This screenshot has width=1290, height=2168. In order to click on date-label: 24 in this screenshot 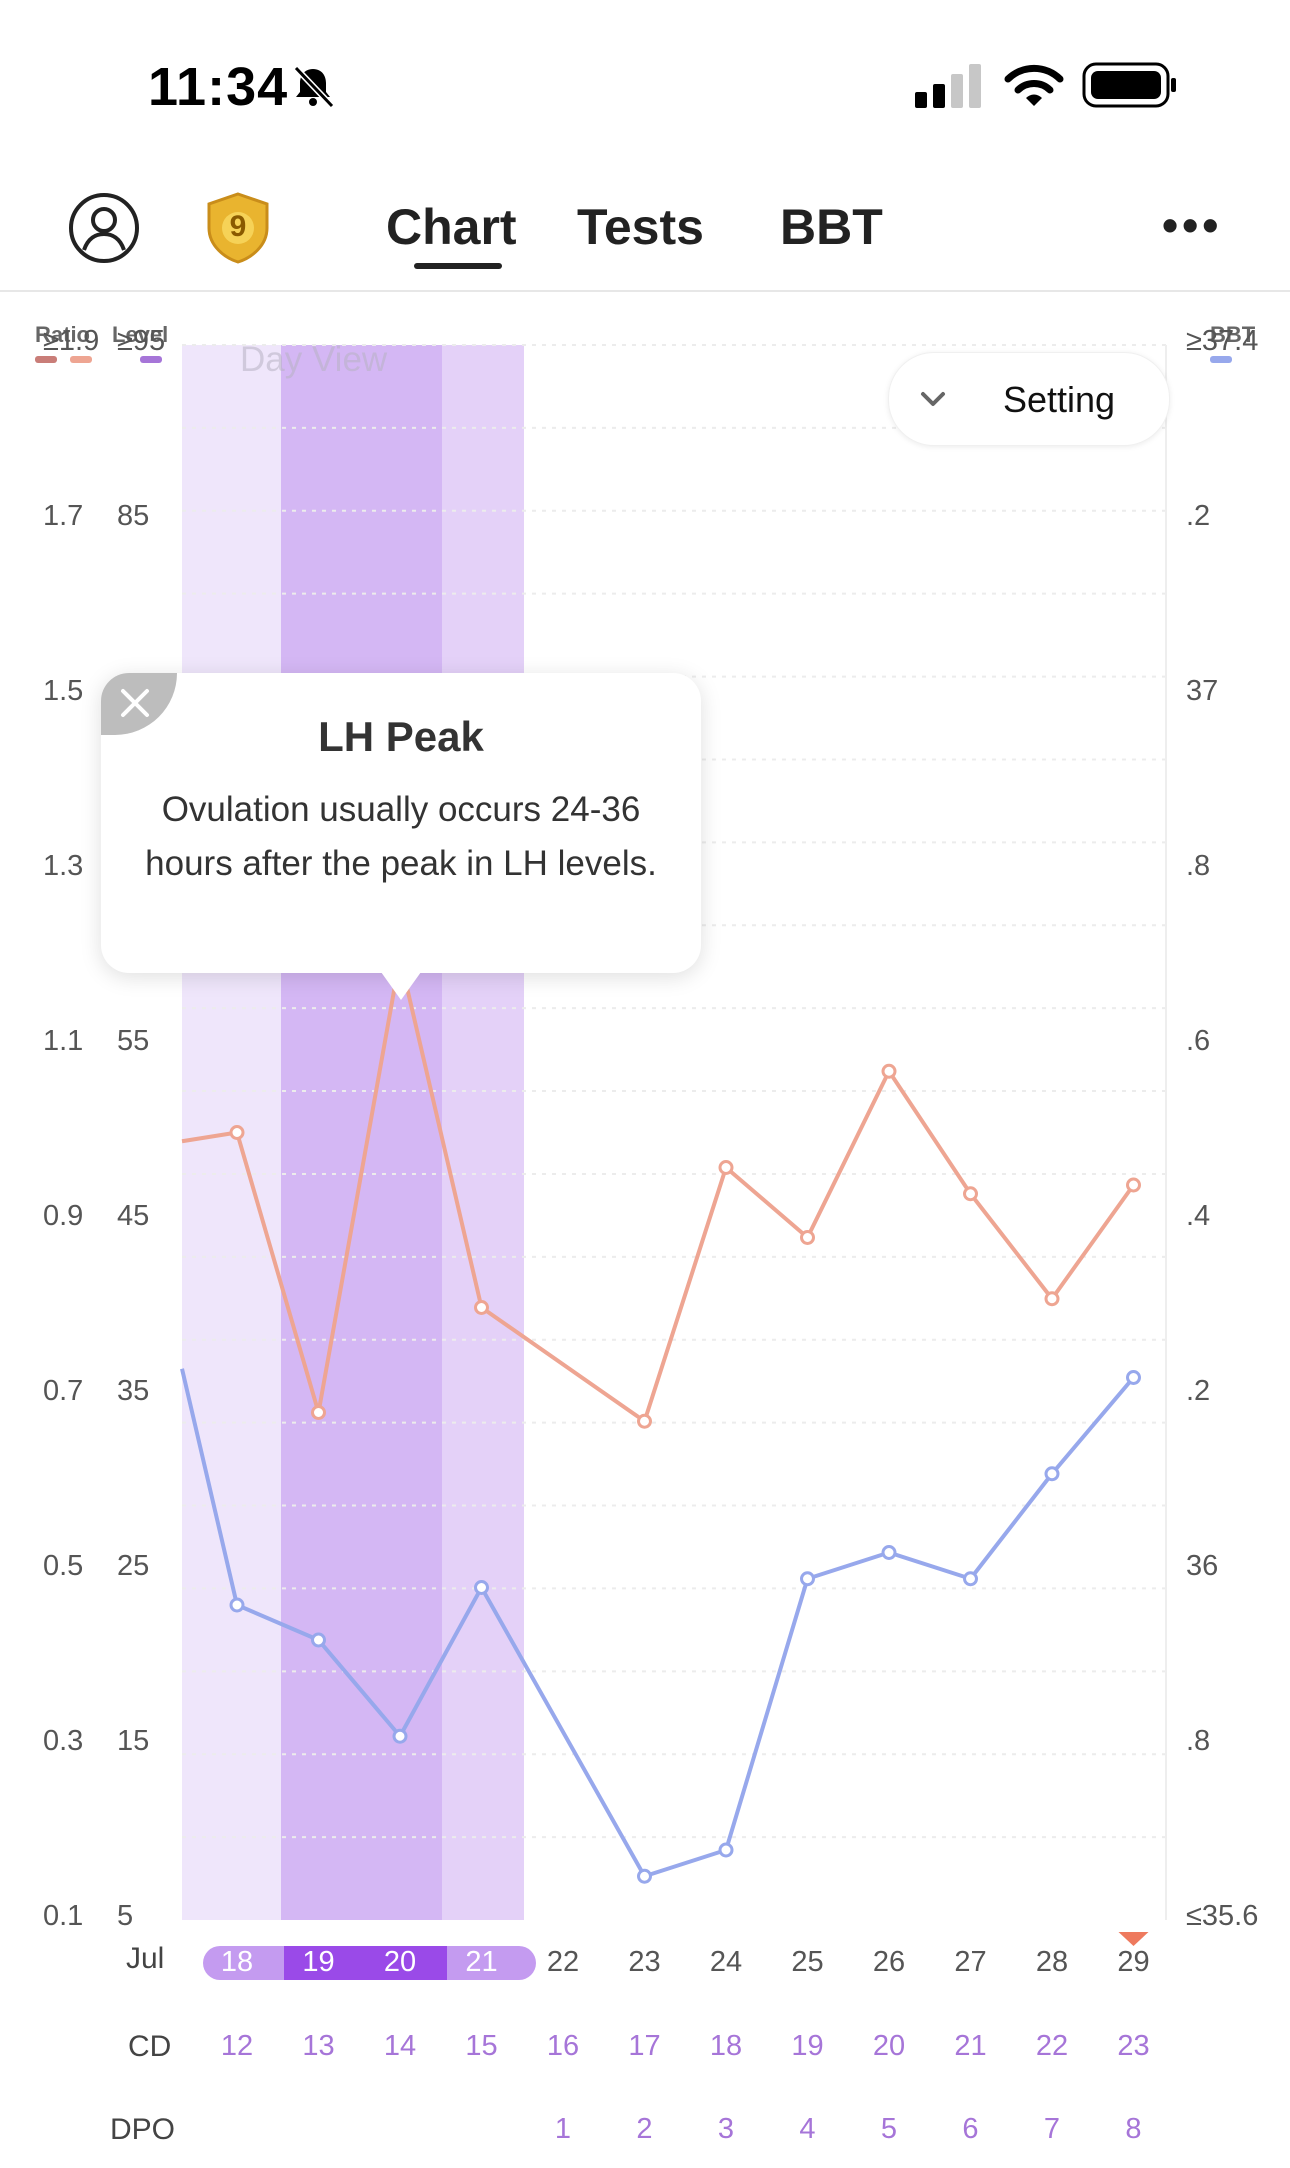, I will do `click(726, 1962)`.